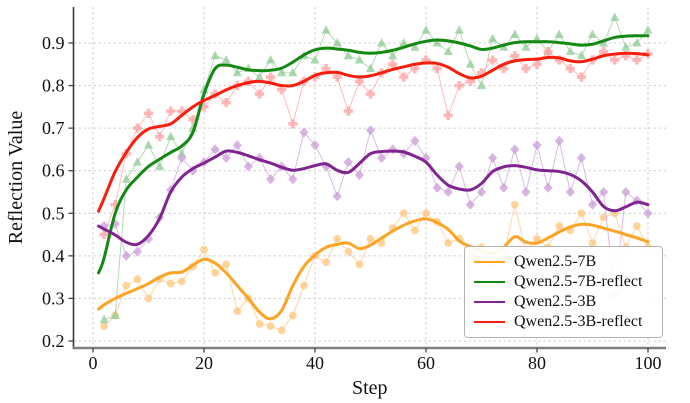 This screenshot has height=403, width=690. What do you see at coordinates (53, 86) in the screenshot?
I see `y-tick-label: 0.8` at bounding box center [53, 86].